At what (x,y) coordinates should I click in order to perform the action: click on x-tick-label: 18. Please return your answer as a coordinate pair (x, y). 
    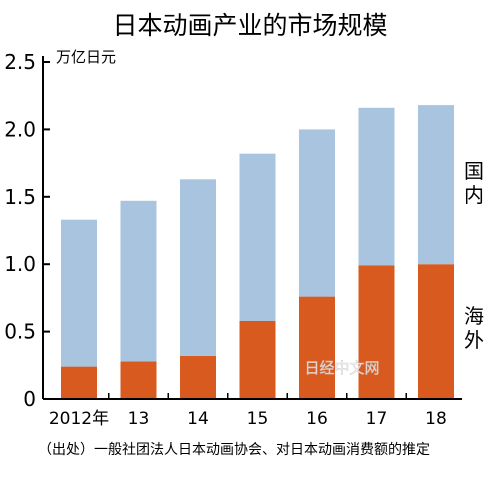
    Looking at the image, I should click on (436, 419).